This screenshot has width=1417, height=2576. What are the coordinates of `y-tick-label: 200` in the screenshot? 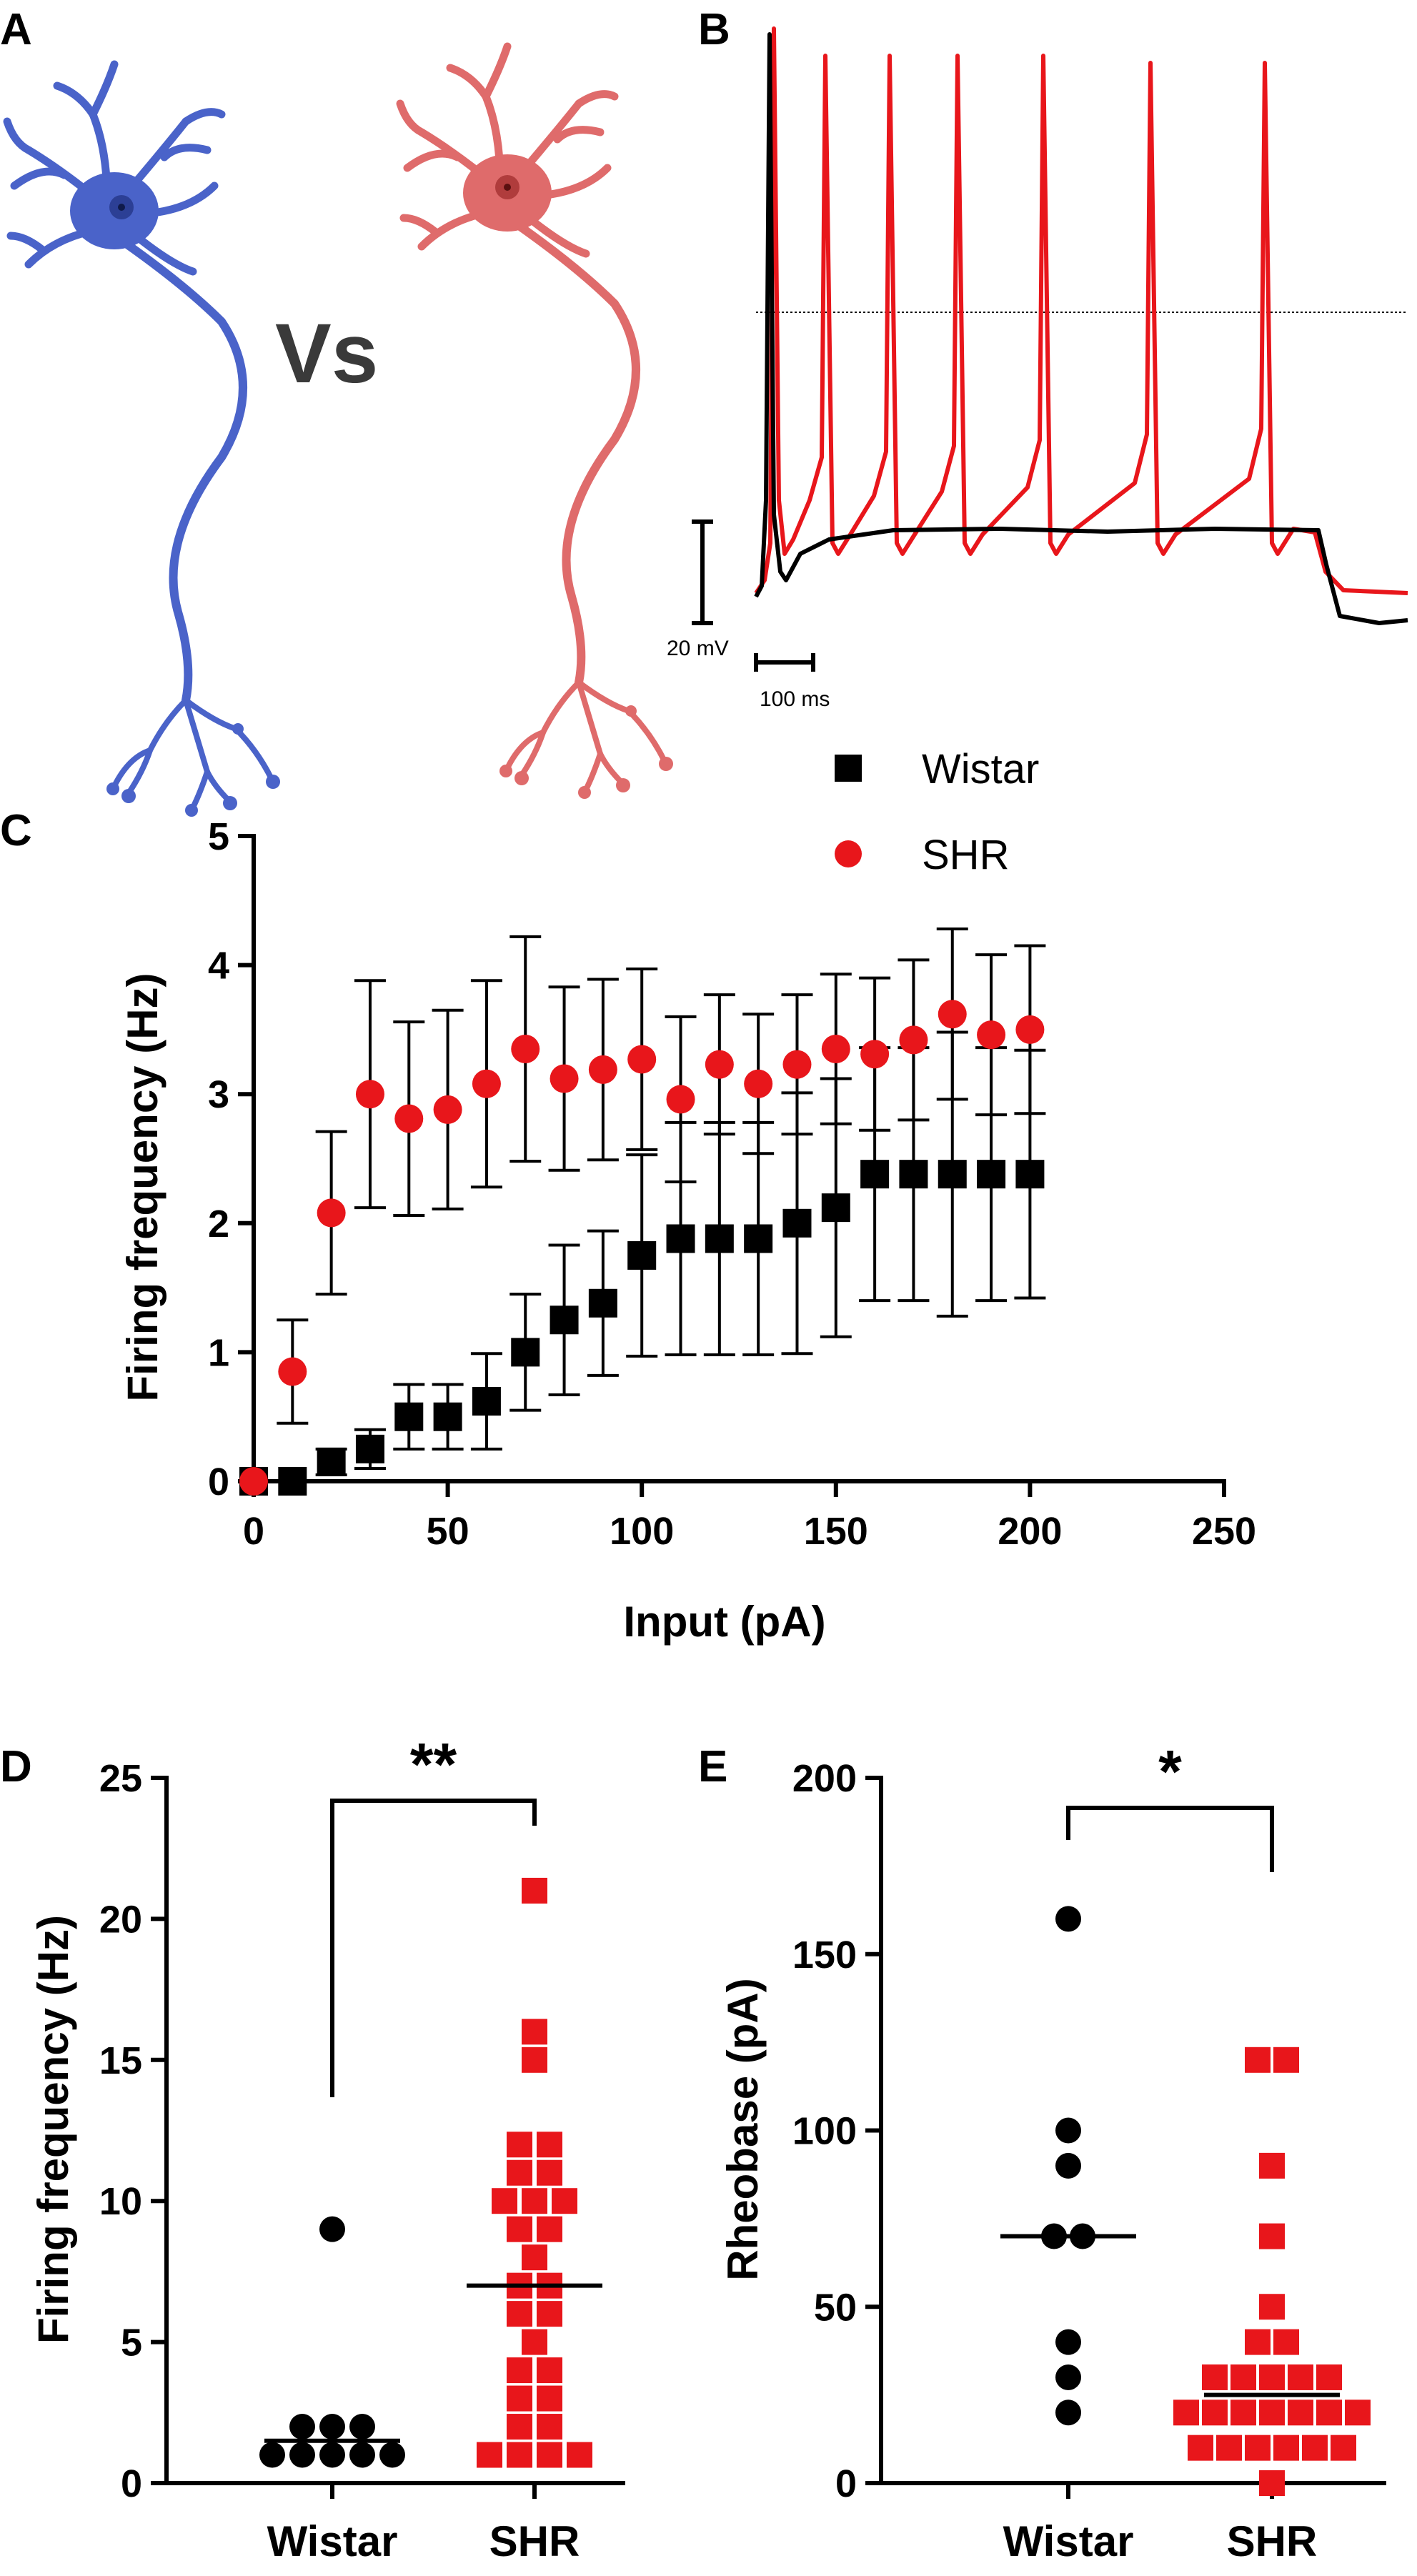 It's located at (824, 1778).